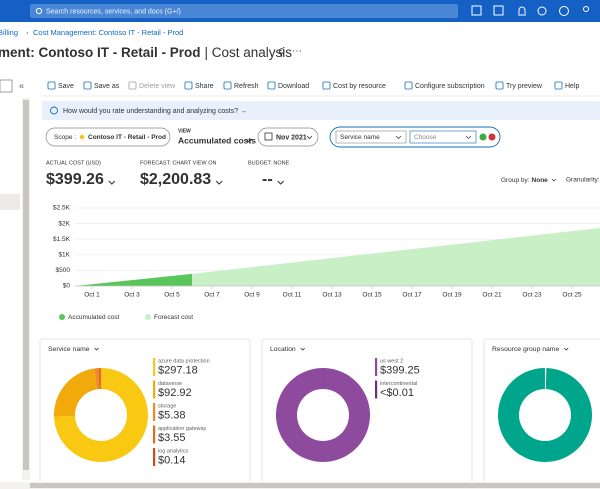 Image resolution: width=600 pixels, height=489 pixels. I want to click on toolbar-button: Save as, so click(107, 86).